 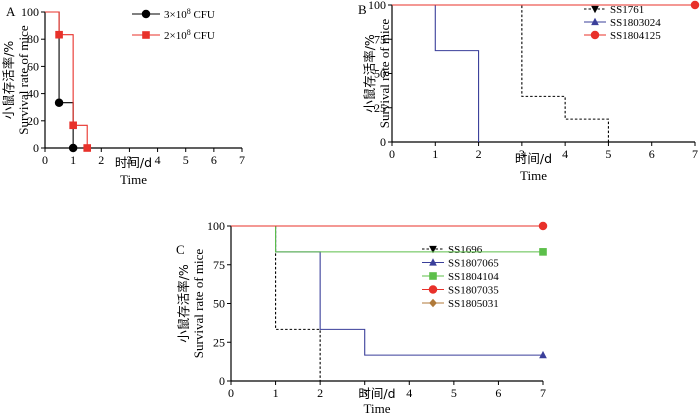 I want to click on legend-label: SS1803024, so click(x=635, y=23).